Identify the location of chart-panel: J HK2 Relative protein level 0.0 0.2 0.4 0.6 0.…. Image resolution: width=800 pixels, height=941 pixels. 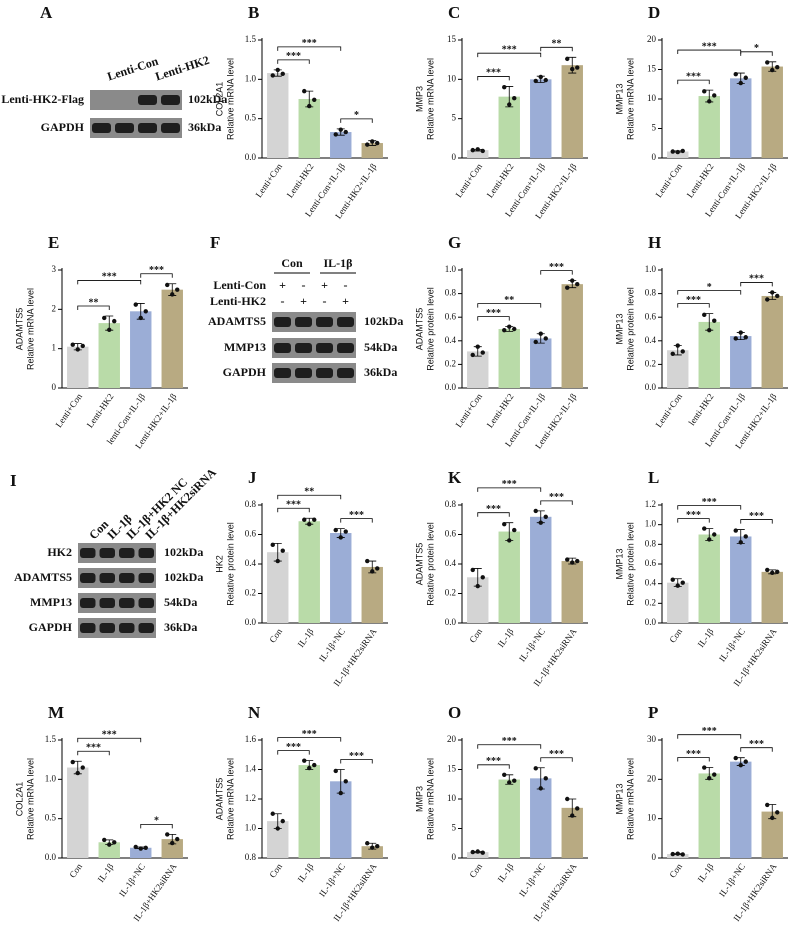
(301, 578).